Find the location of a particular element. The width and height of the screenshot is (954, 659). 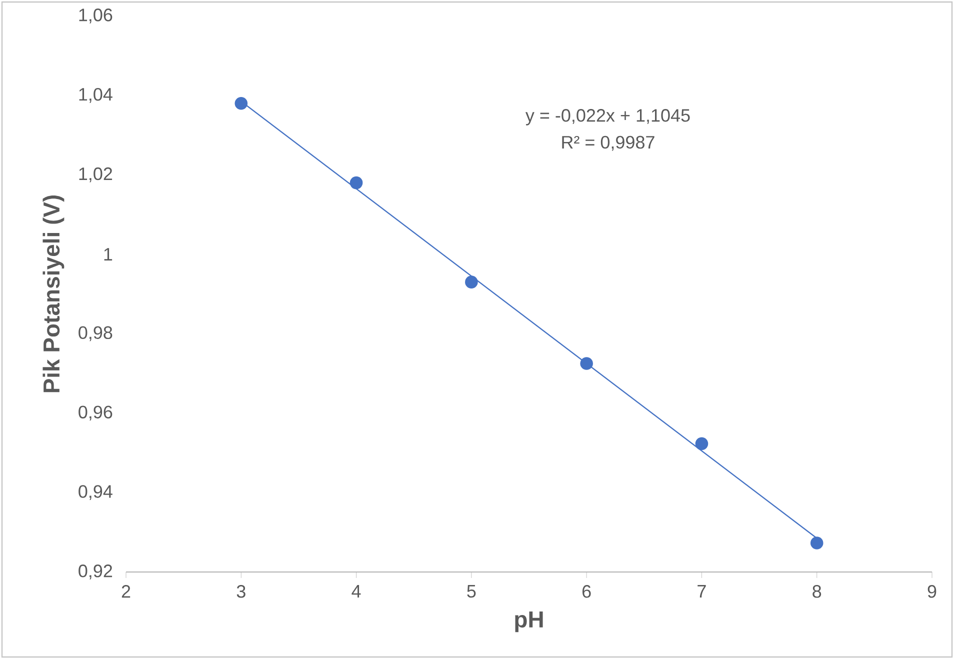

x-axis-title: pH is located at coordinates (529, 622).